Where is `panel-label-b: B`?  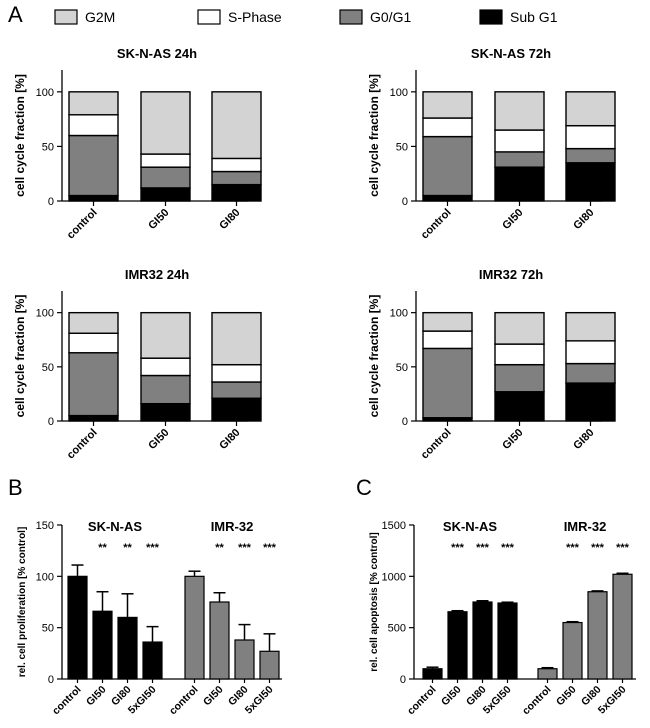 panel-label-b: B is located at coordinates (15, 487).